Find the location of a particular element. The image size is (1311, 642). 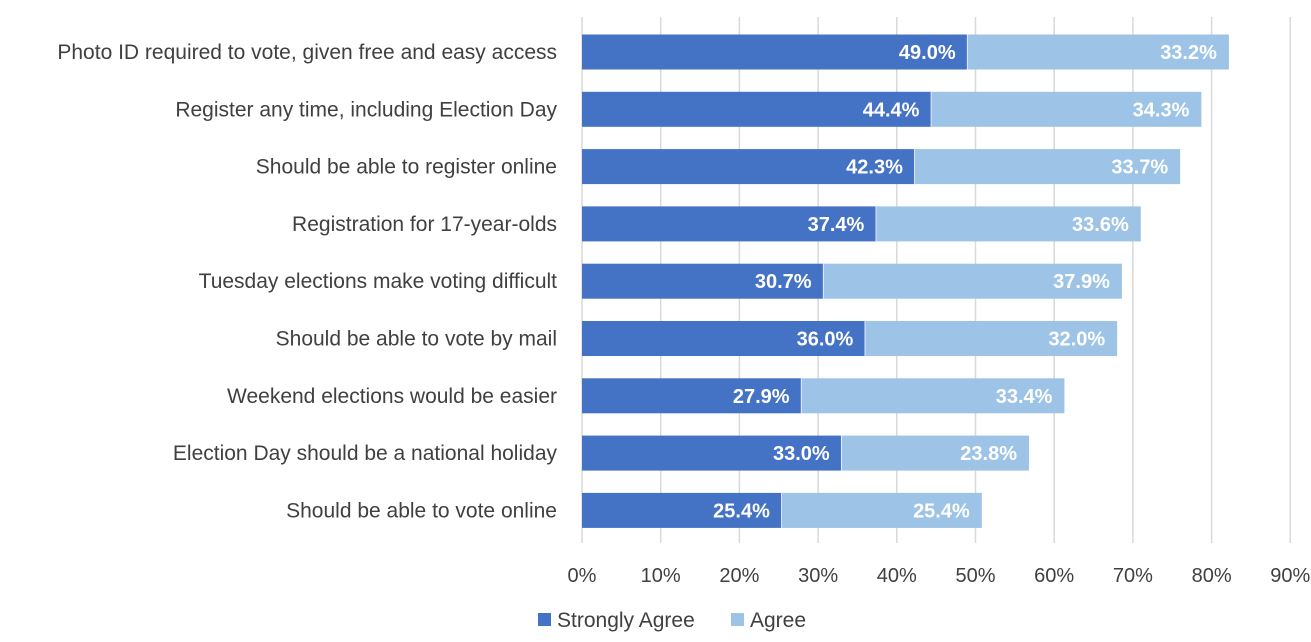

data-label: 33.6% is located at coordinates (1100, 225).